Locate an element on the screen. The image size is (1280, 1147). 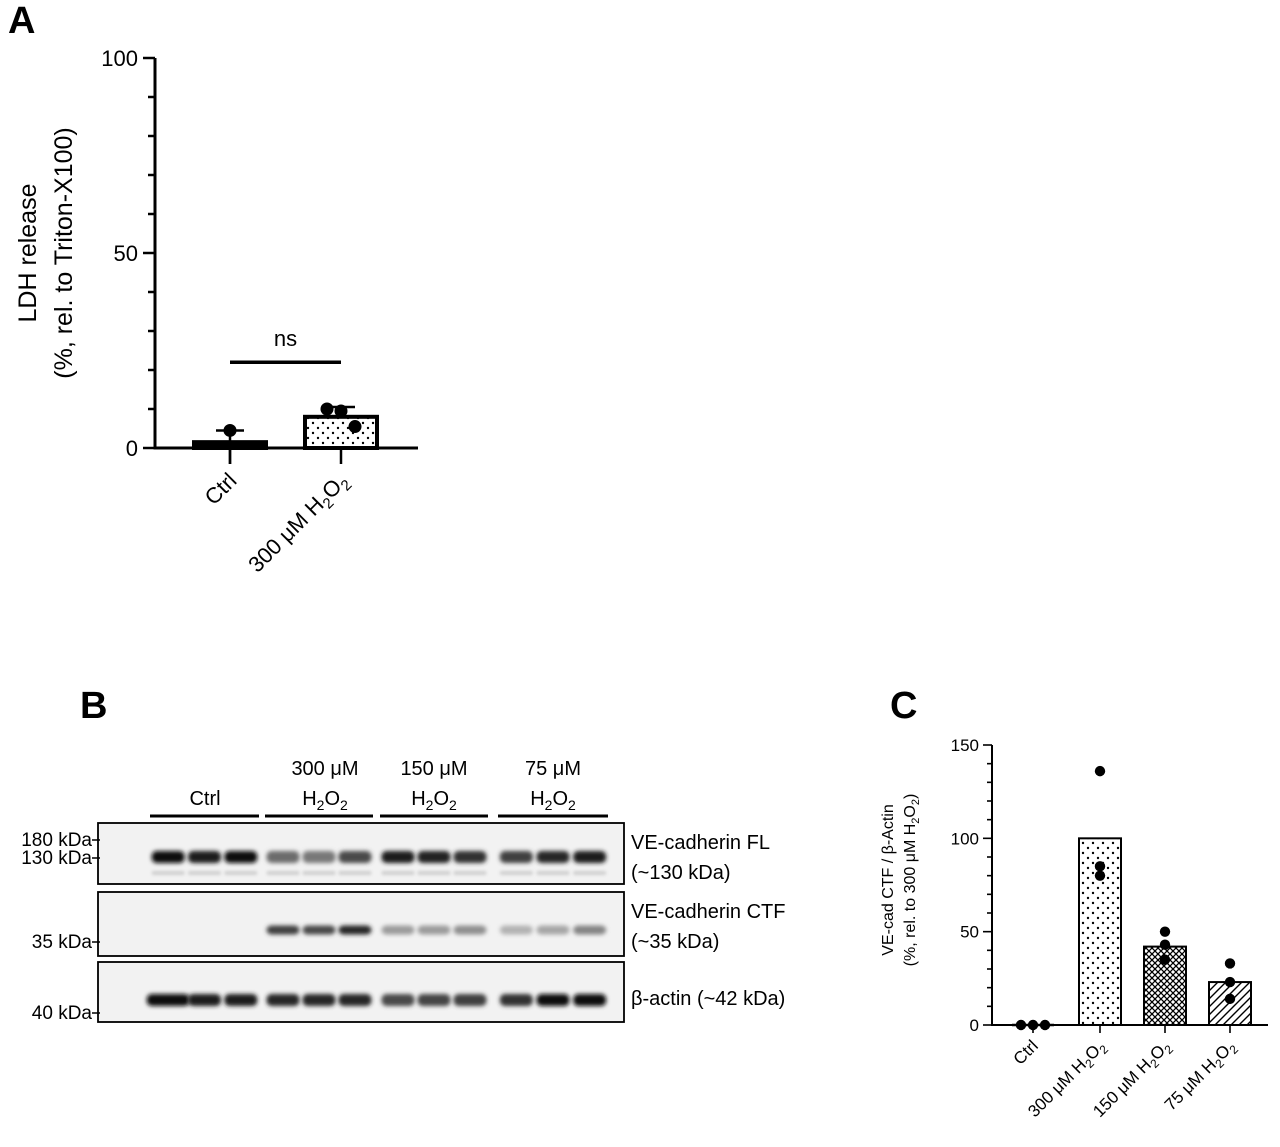
lane-group-label-base: Ctrl is located at coordinates (204, 799).